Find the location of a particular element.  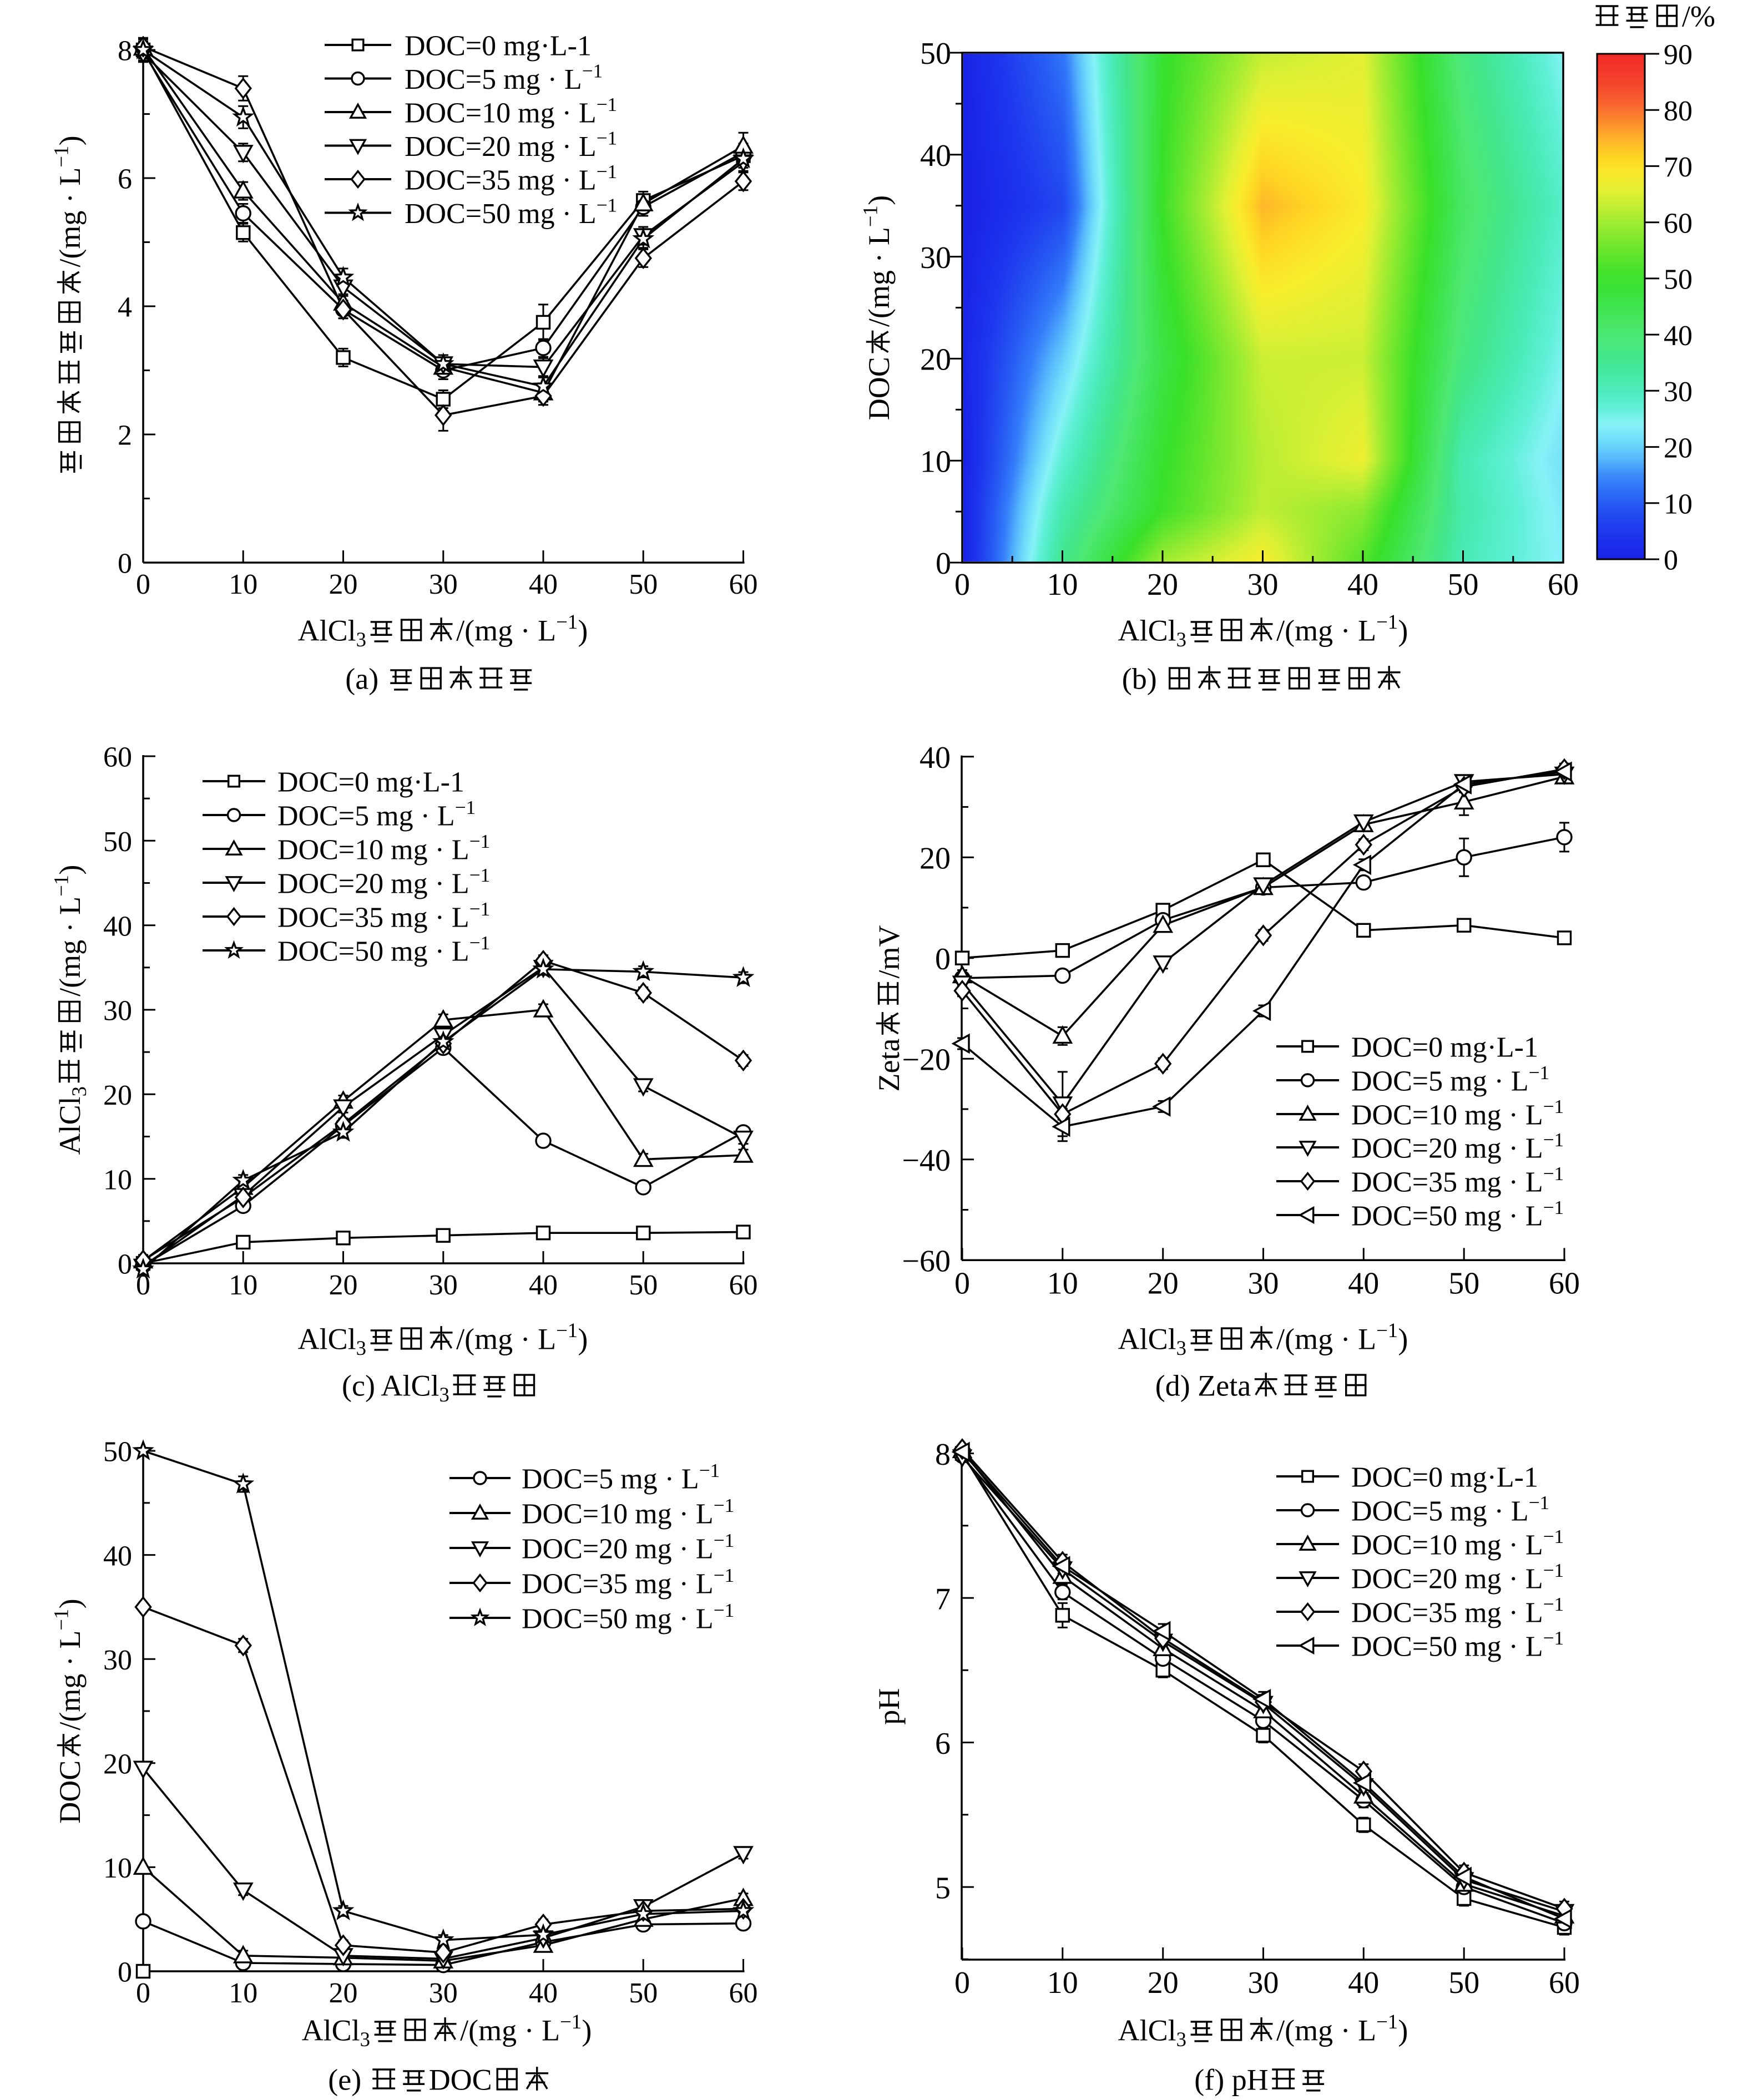

svg-text: 8 is located at coordinates (125, 51).